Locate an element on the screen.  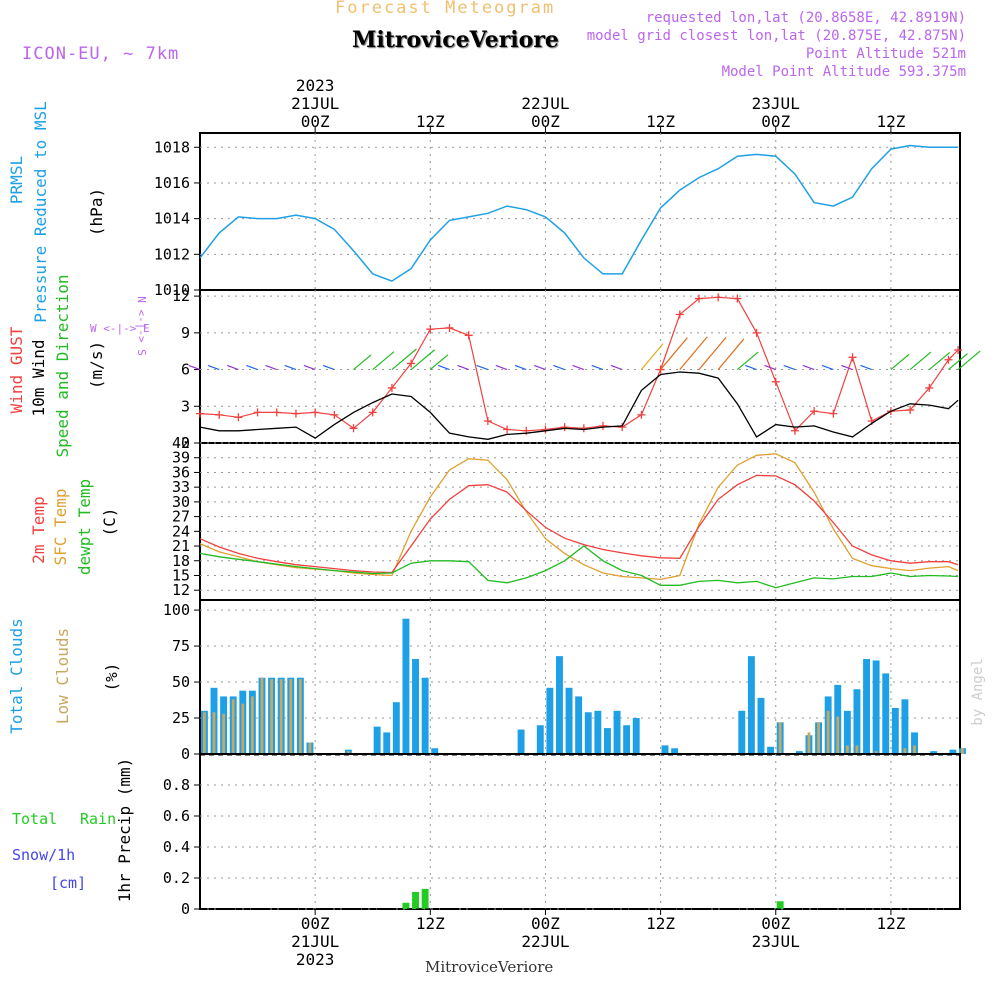
precip-unit: 1hr Precip (mm) is located at coordinates (124, 830).